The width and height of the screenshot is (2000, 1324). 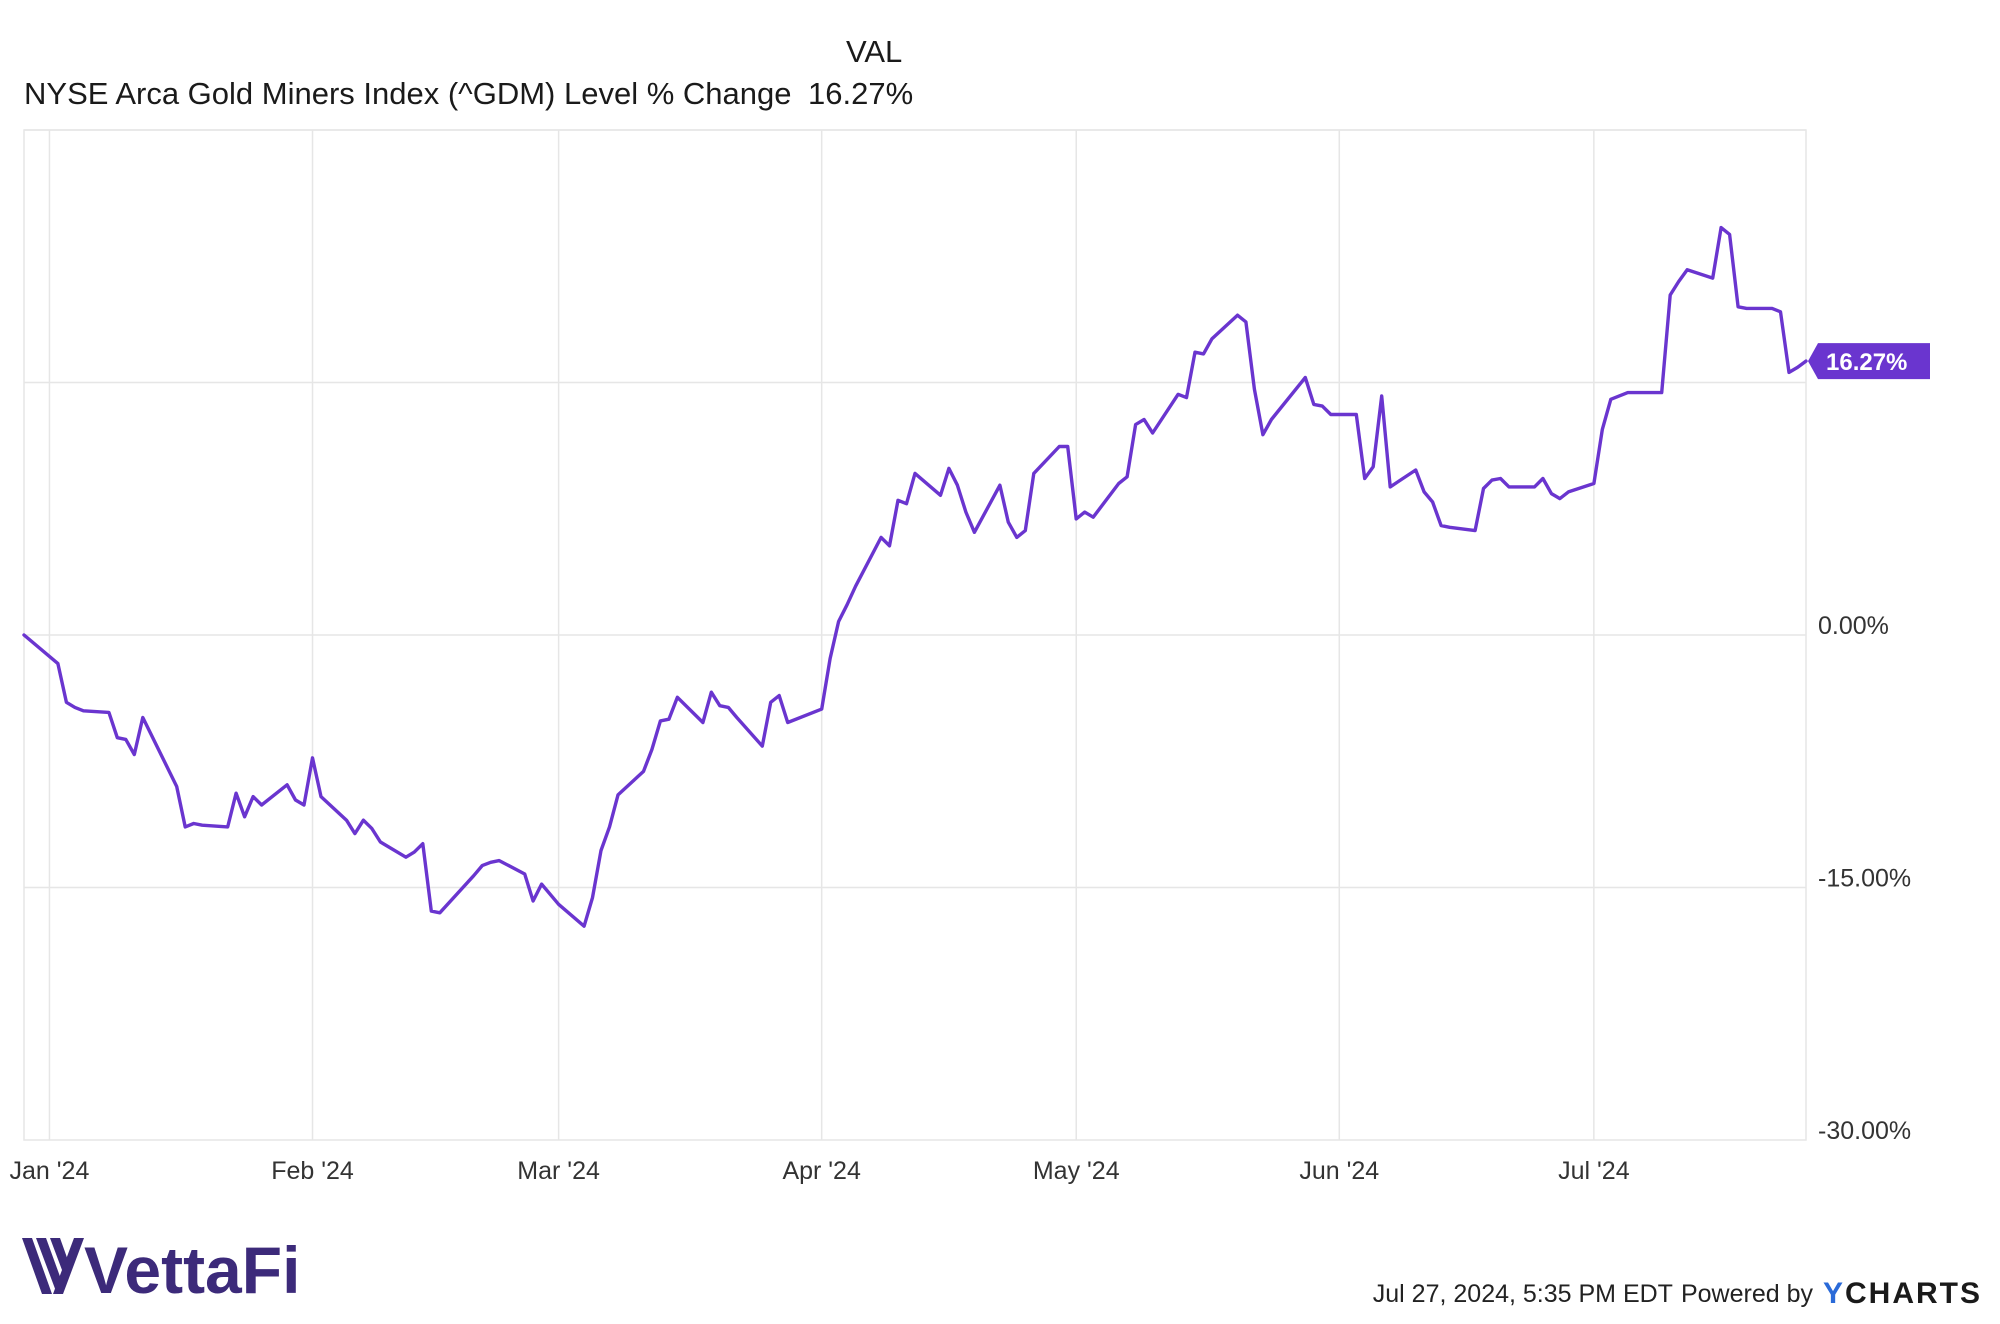 I want to click on vettafi-logo: VettaFi, so click(x=161, y=1267).